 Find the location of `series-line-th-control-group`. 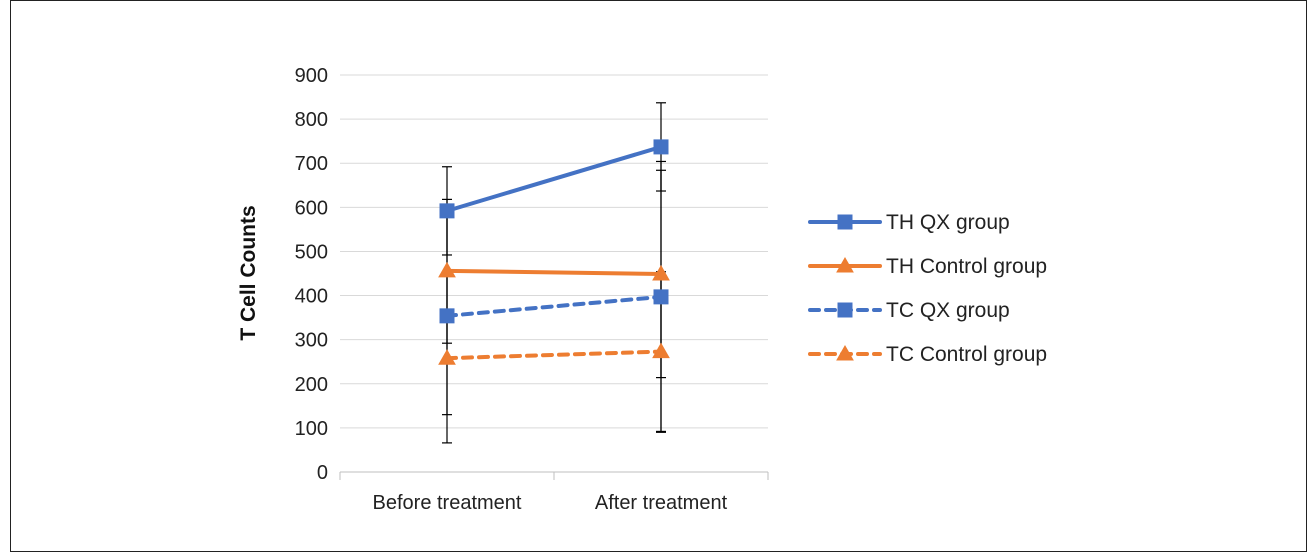

series-line-th-control-group is located at coordinates (554, 272).